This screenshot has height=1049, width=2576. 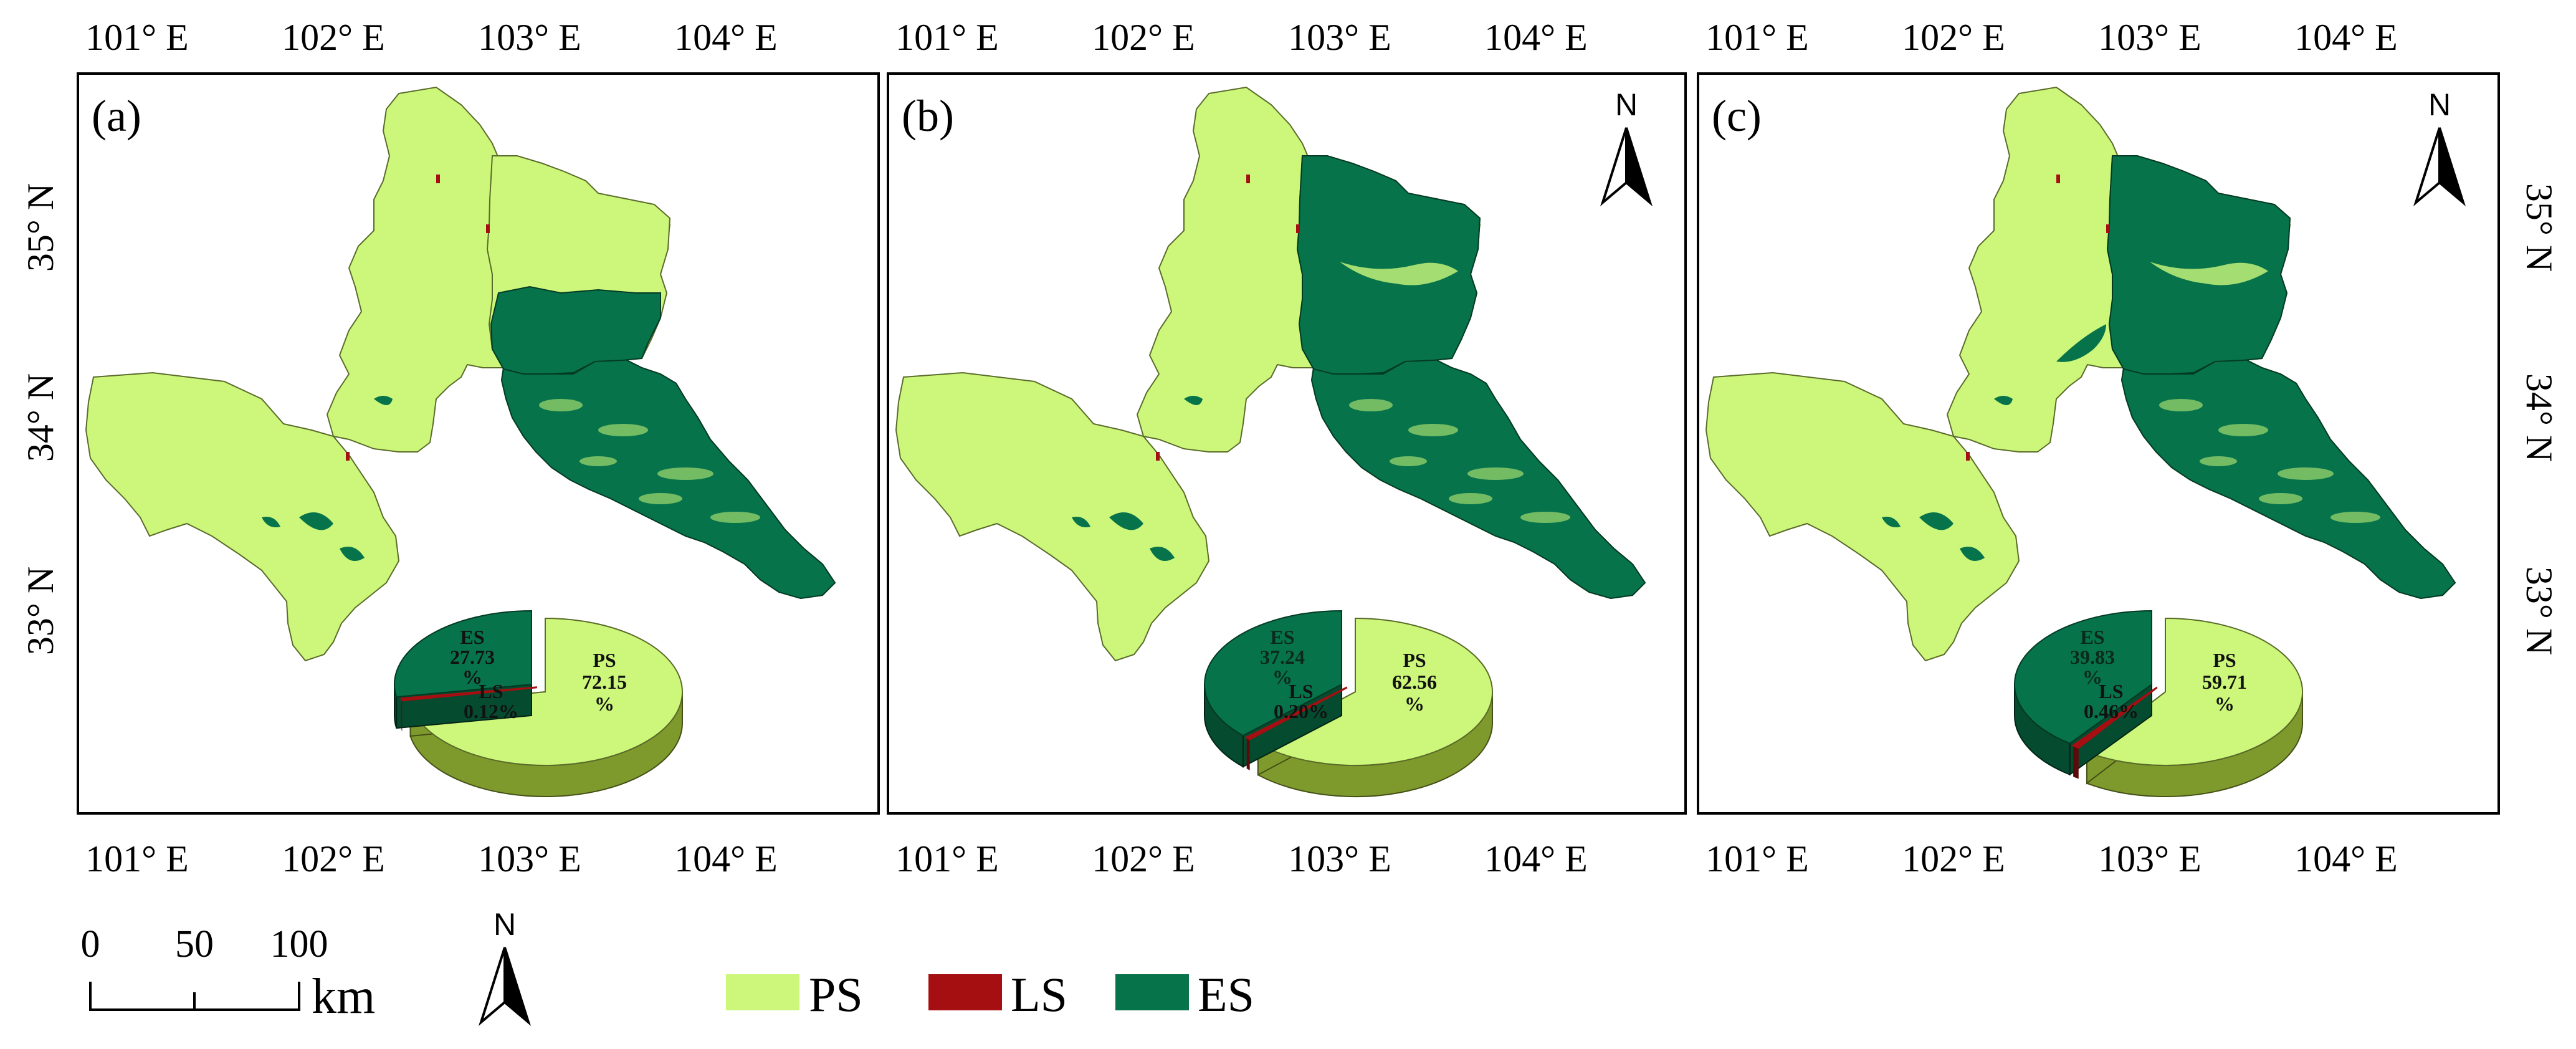 I want to click on legend-swatch-ls, so click(x=965, y=992).